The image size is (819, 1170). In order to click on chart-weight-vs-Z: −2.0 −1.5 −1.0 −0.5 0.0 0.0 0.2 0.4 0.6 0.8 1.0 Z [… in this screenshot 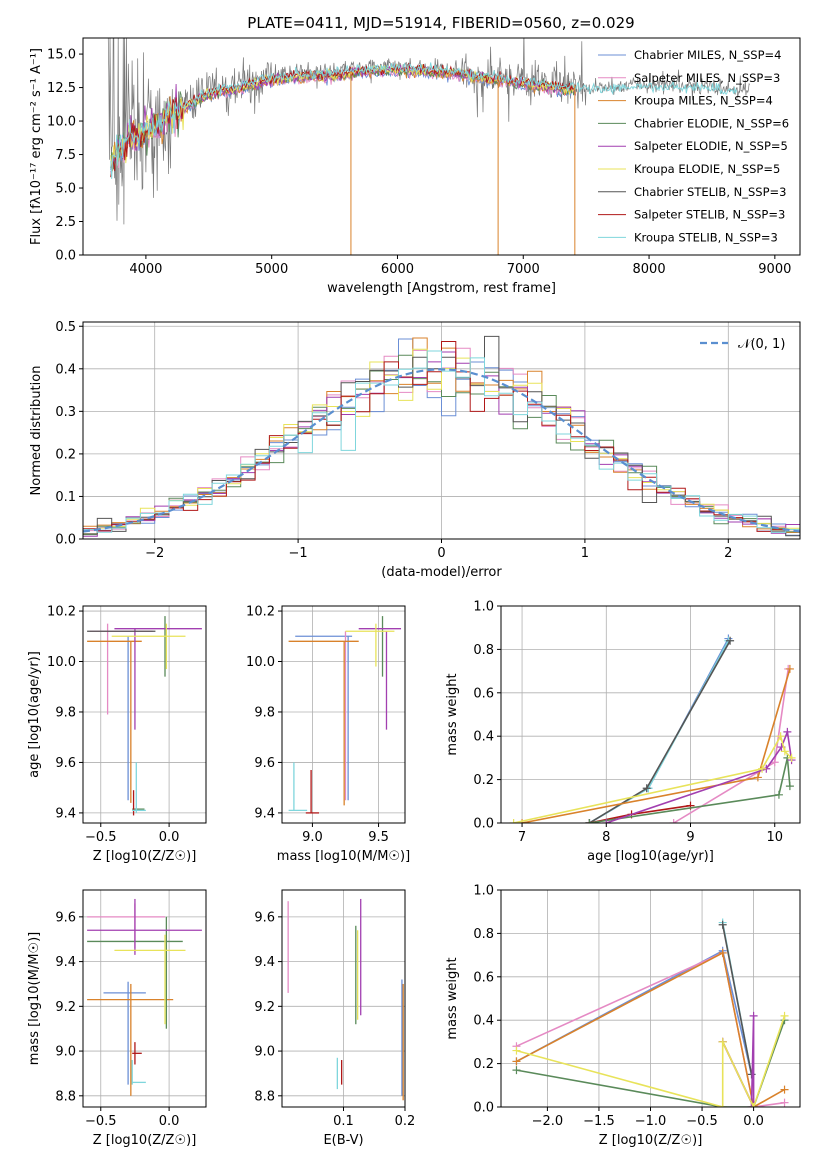, I will do `click(623, 1016)`.